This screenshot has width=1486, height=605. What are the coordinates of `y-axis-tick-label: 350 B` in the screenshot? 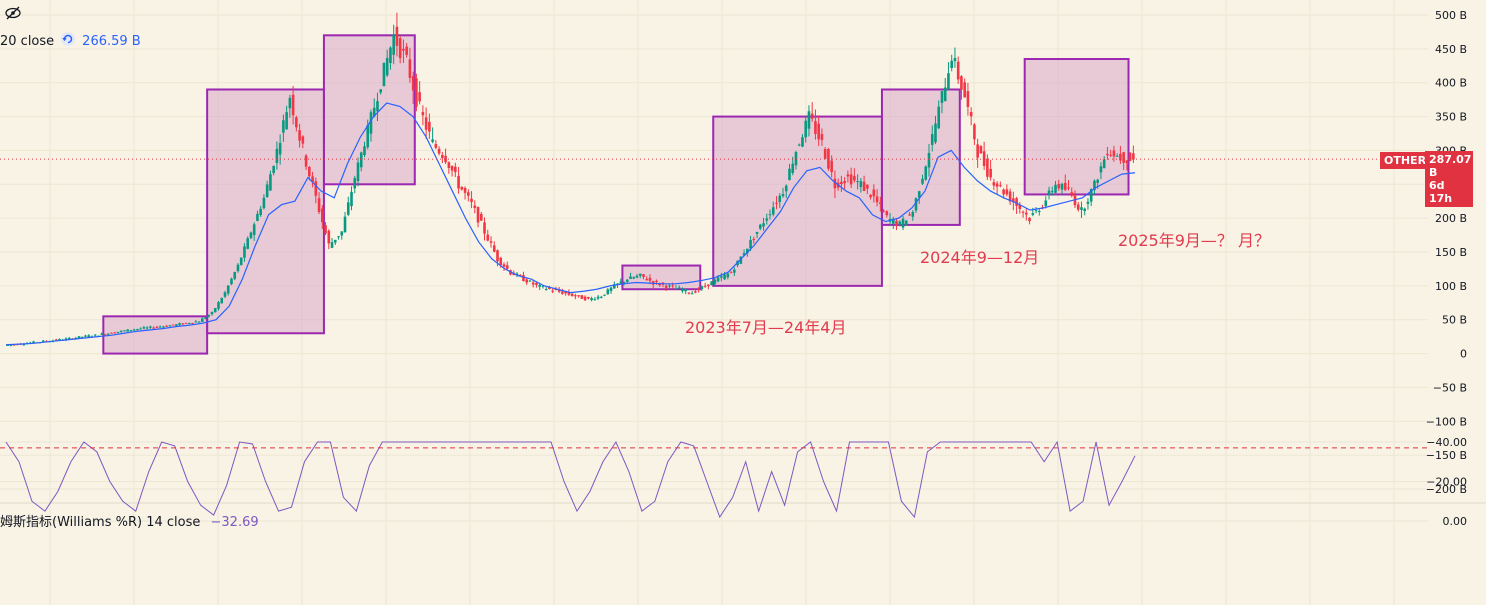 It's located at (1451, 117).